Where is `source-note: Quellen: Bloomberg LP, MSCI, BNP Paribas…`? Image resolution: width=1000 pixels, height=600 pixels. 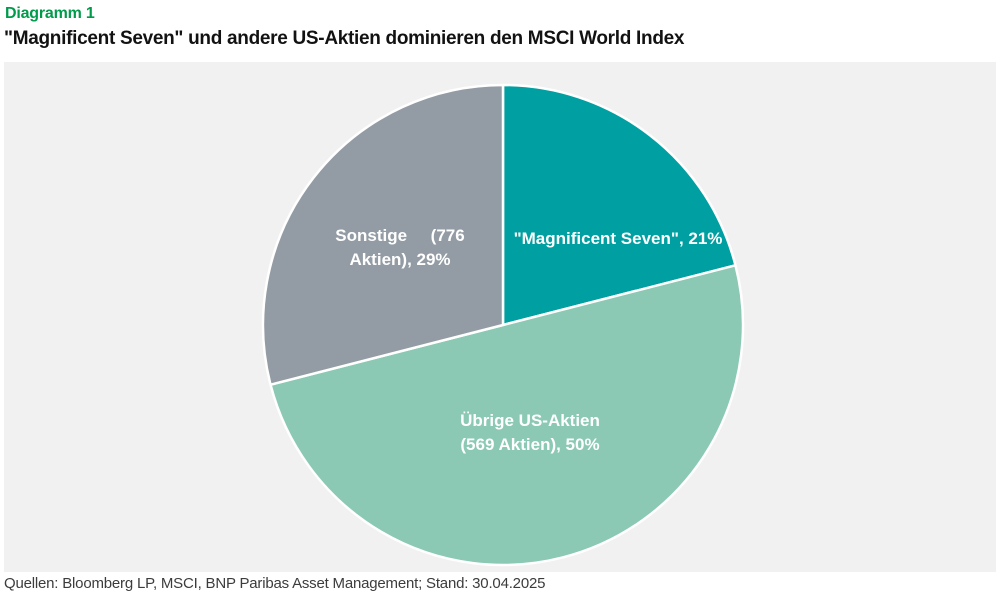 source-note: Quellen: Bloomberg LP, MSCI, BNP Paribas… is located at coordinates (275, 583).